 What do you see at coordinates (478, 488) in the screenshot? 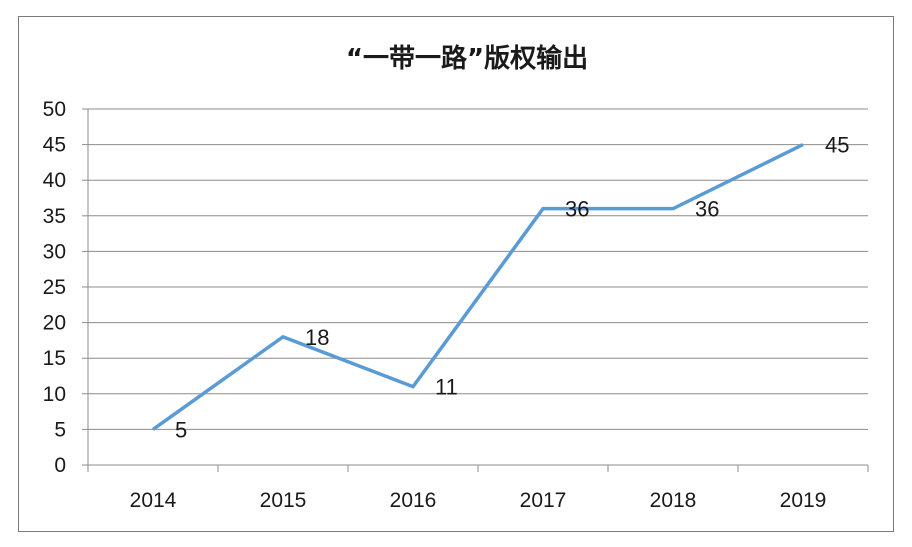
I see `x-axis-ticks: 2014 2015 2016 2017 2018 2019` at bounding box center [478, 488].